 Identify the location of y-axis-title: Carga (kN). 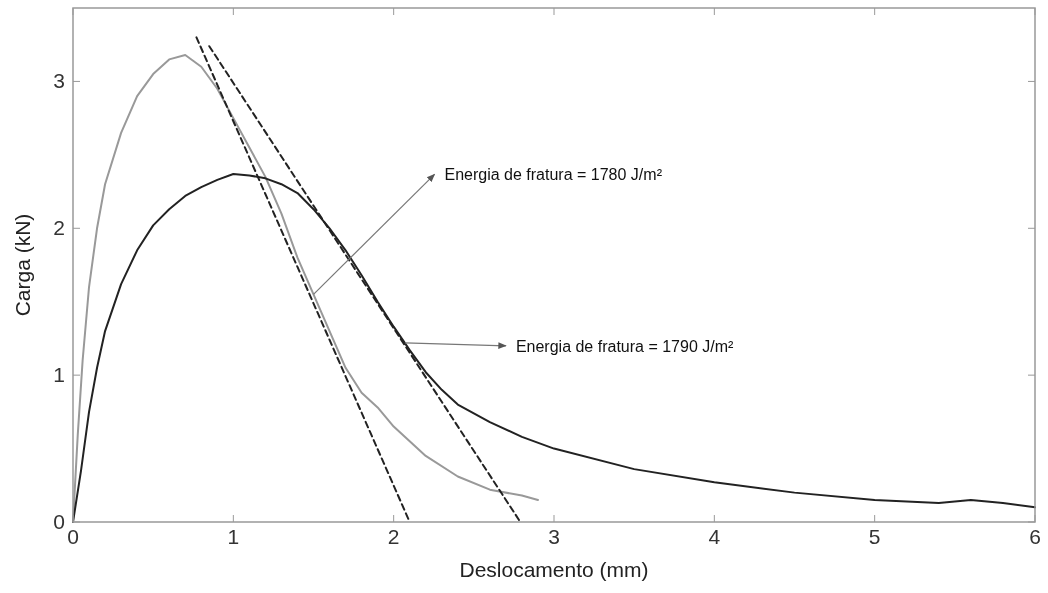
(22, 265).